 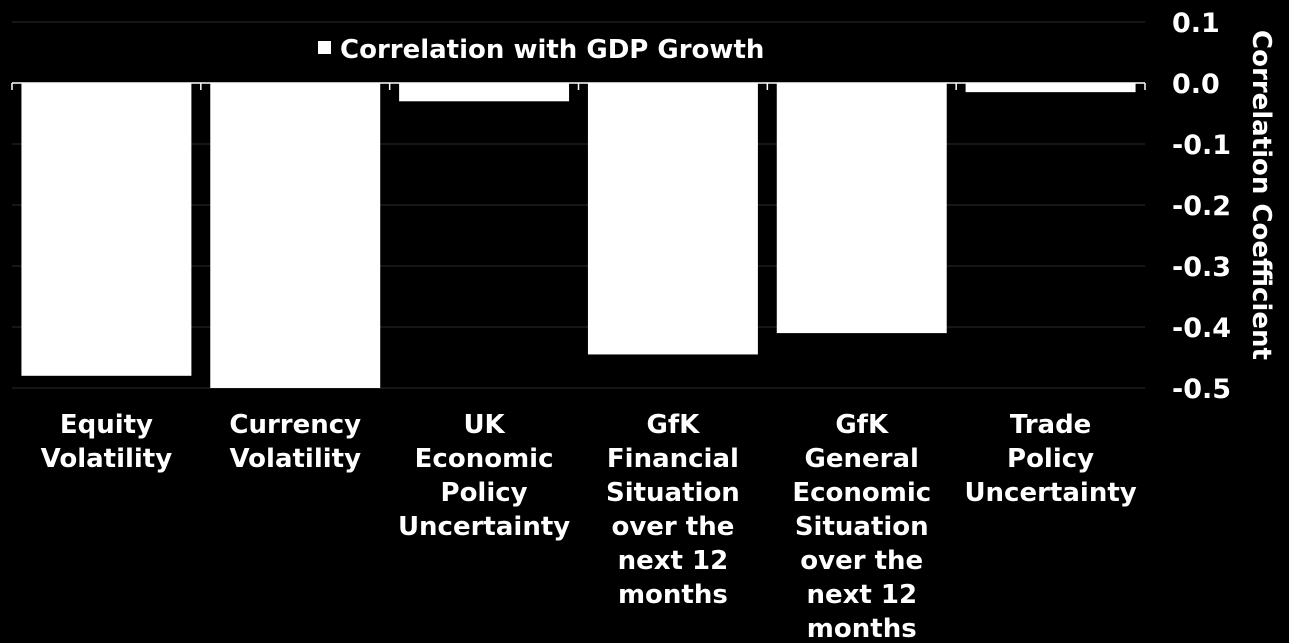 What do you see at coordinates (1196, 84) in the screenshot?
I see `y-tick-label: 0.0` at bounding box center [1196, 84].